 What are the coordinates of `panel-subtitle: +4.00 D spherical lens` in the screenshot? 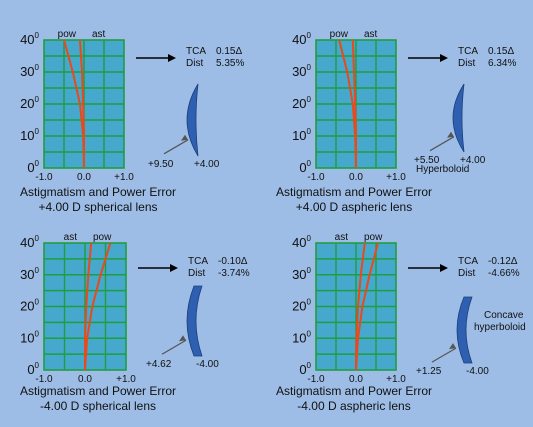 It's located at (97, 207).